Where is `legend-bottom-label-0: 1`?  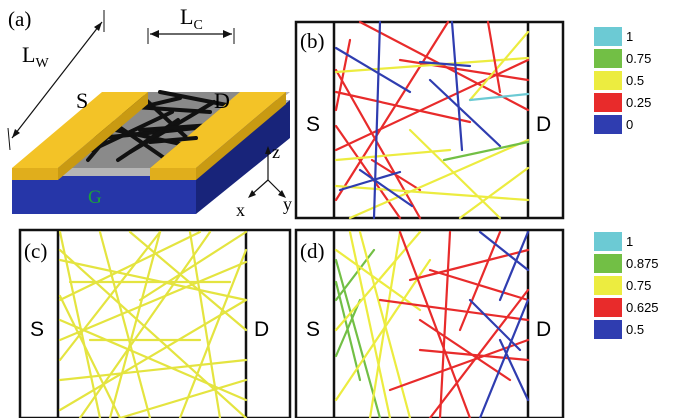 legend-bottom-label-0: 1 is located at coordinates (629, 241).